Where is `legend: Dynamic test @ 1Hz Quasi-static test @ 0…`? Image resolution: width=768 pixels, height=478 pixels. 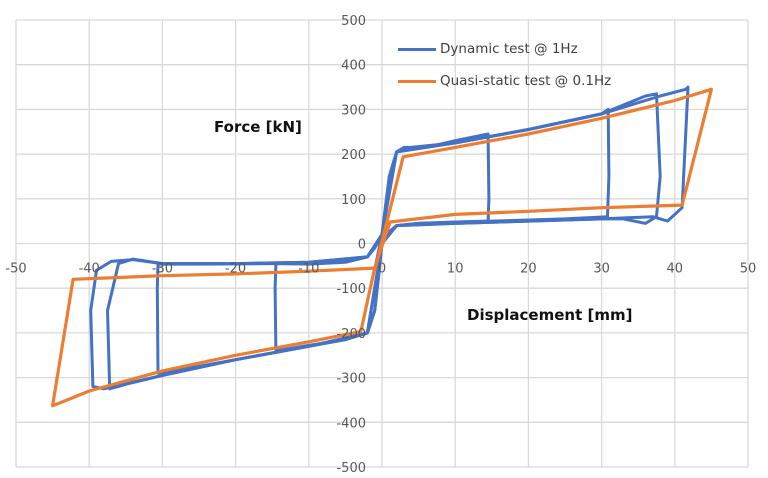 legend: Dynamic test @ 1Hz Quasi-static test @ 0… is located at coordinates (504, 65).